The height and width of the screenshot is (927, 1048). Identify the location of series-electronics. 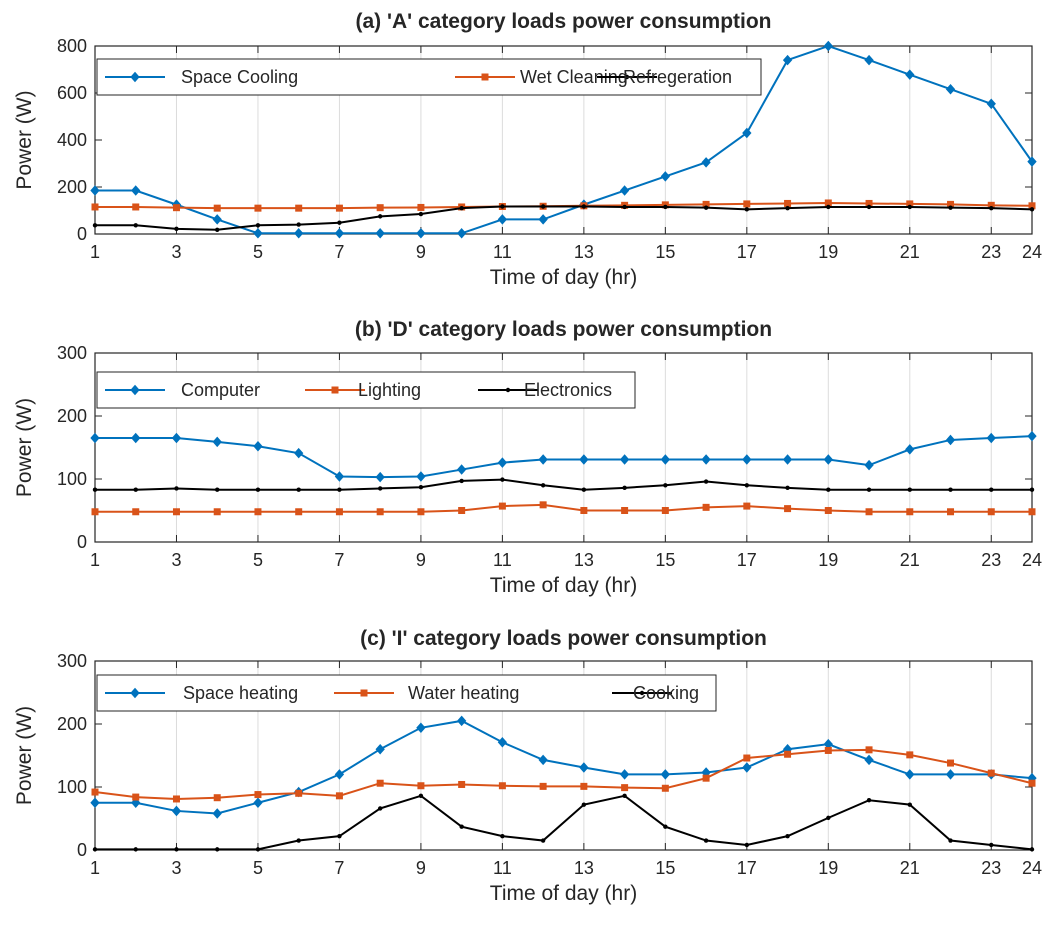
(563, 484).